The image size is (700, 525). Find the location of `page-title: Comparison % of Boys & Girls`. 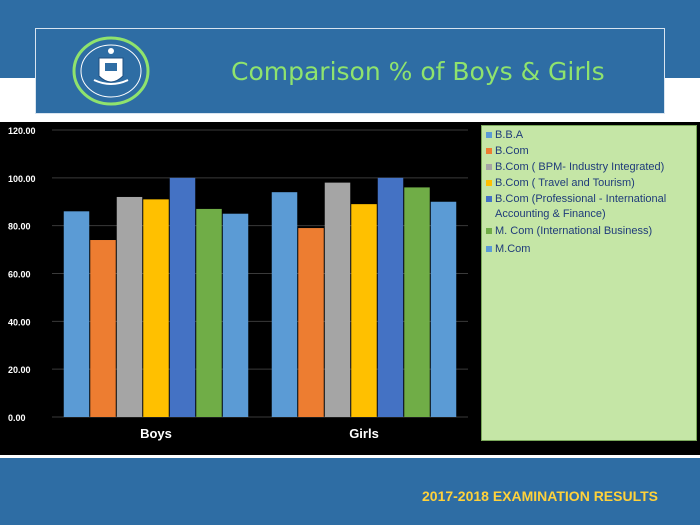

page-title: Comparison % of Boys & Girls is located at coordinates (418, 71).